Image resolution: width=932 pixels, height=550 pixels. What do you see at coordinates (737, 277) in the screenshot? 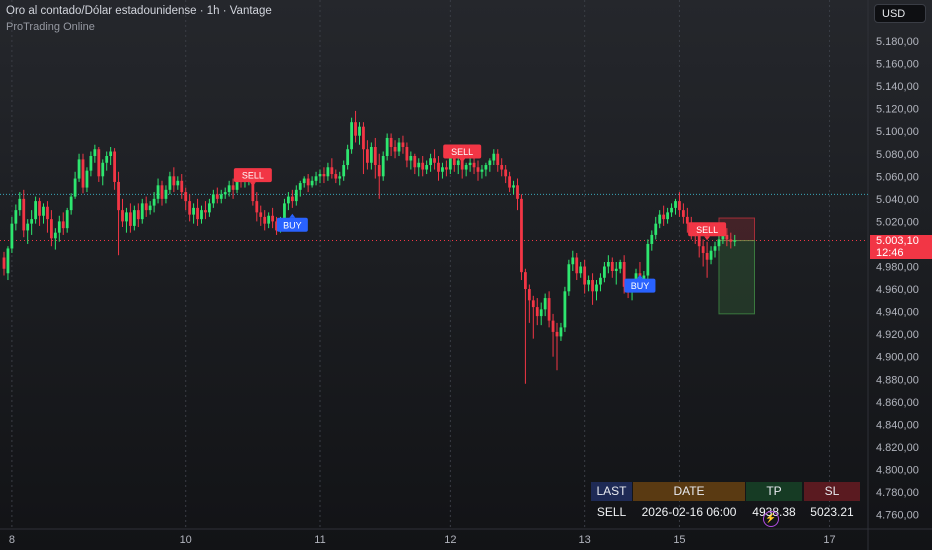
I see `take-profit-zone` at bounding box center [737, 277].